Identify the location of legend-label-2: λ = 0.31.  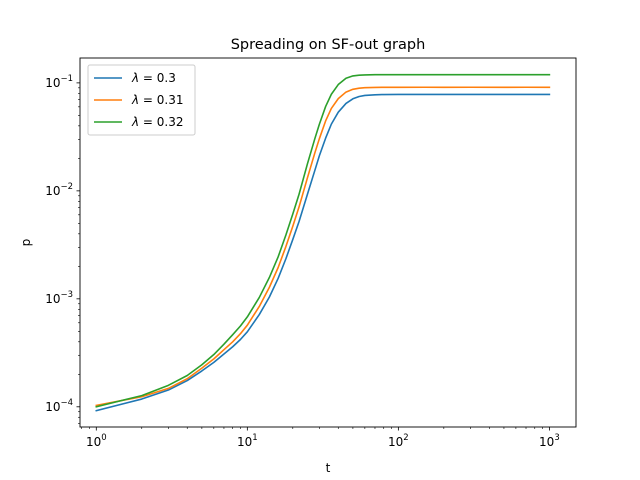
(157, 100).